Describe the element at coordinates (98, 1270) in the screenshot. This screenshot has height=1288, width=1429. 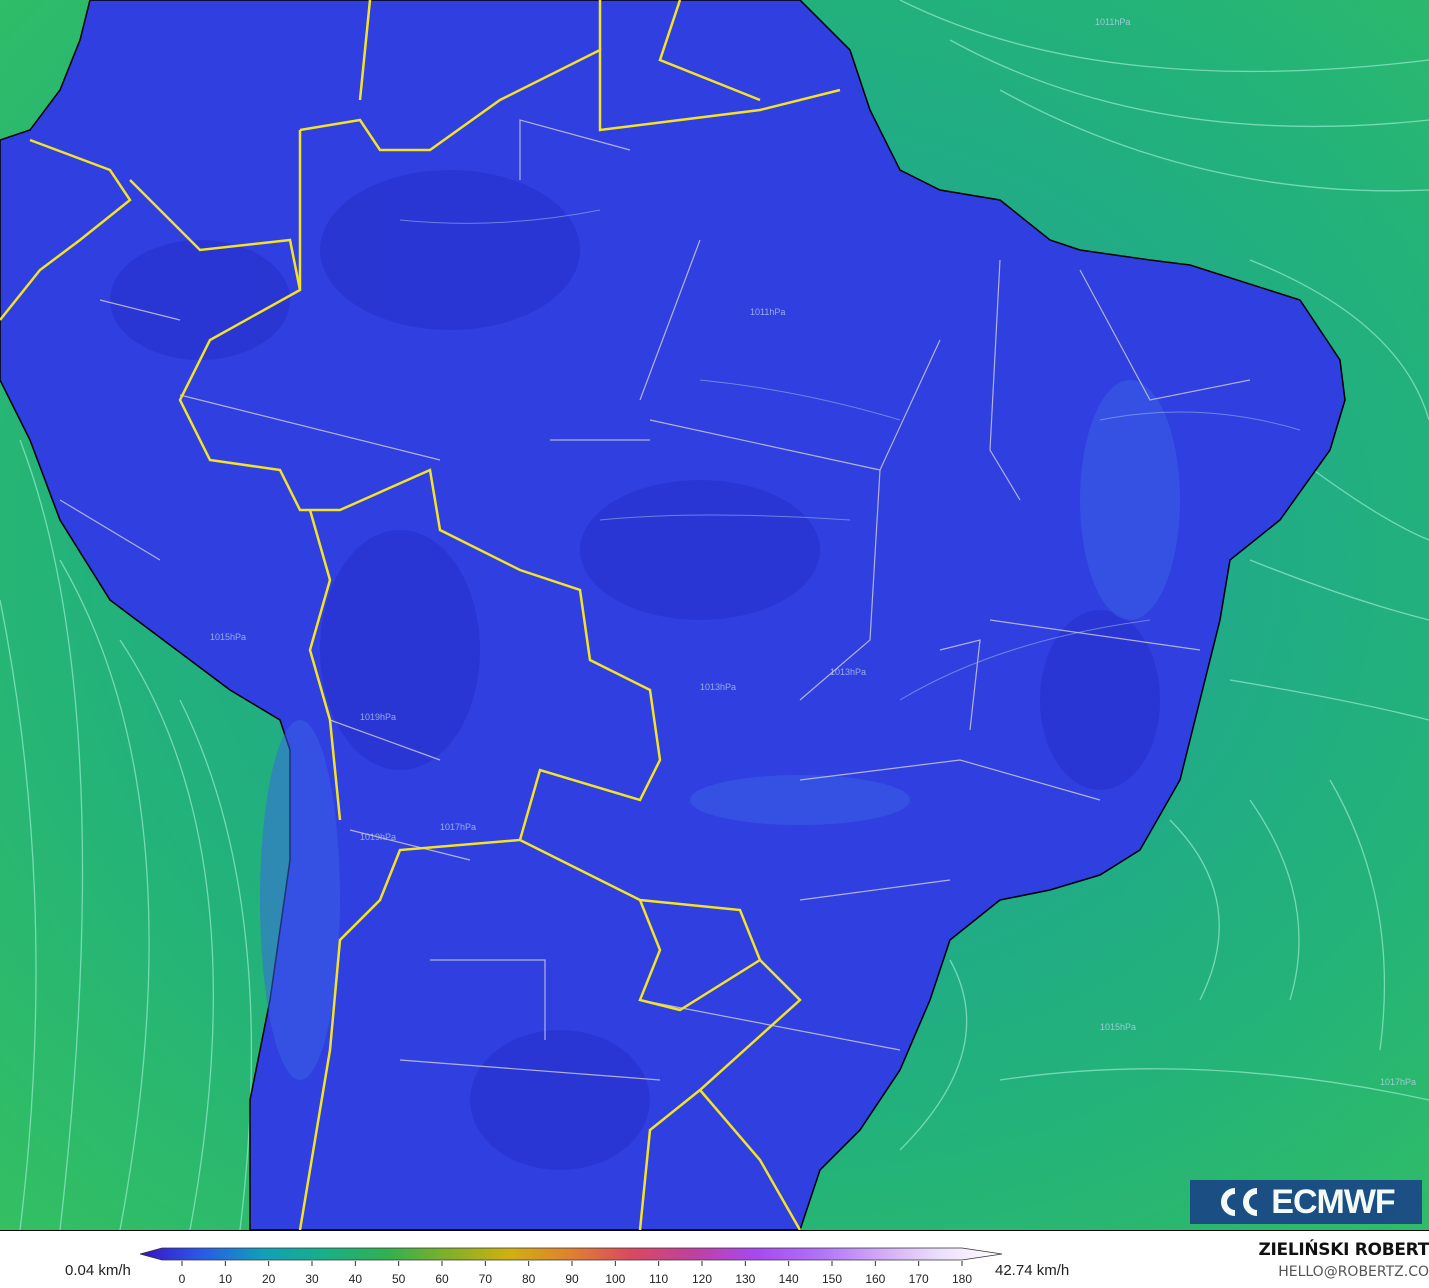
I see `legend-min-label: 0.04 km/h` at that location.